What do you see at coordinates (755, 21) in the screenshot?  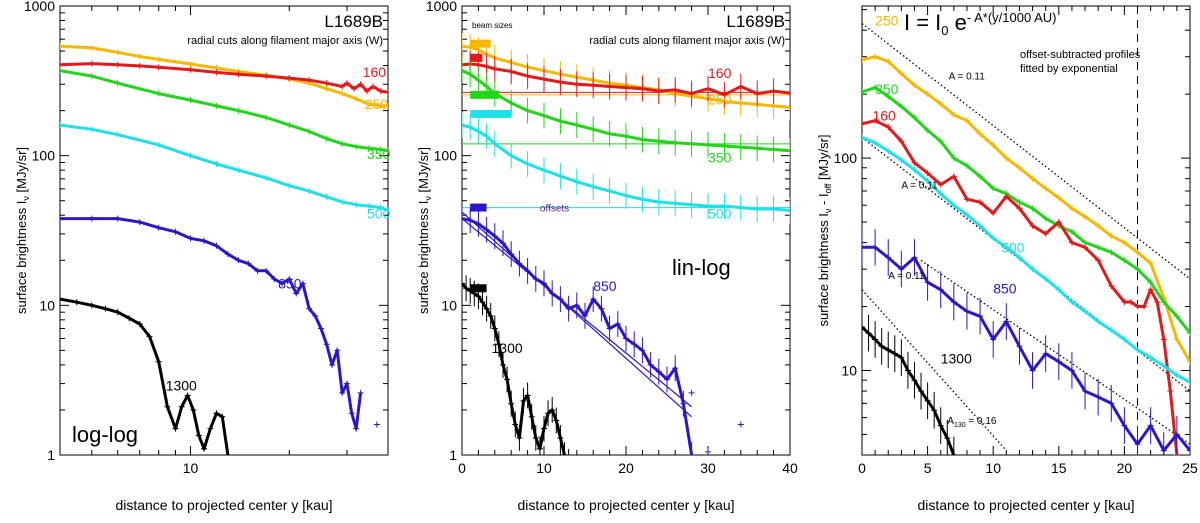 I see `chart-title: L1689B` at bounding box center [755, 21].